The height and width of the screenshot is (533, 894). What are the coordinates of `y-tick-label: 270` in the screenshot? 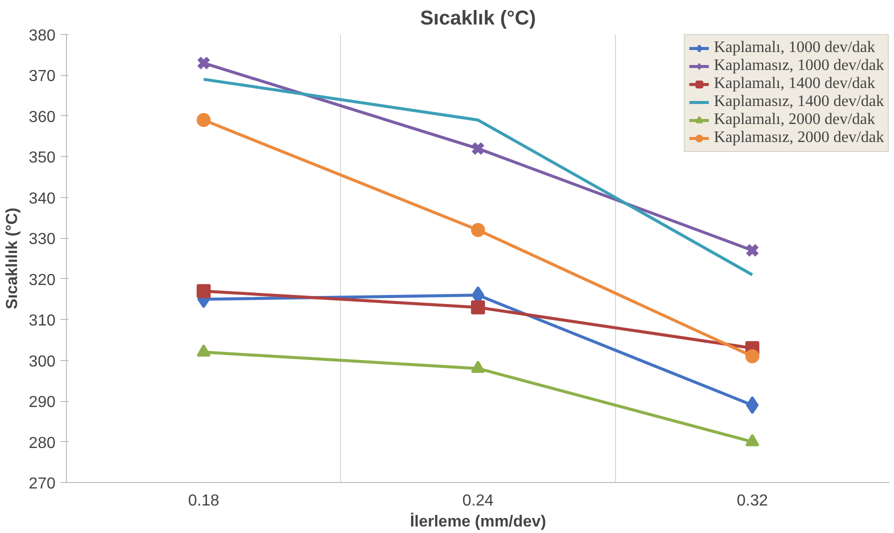 It's located at (42, 484).